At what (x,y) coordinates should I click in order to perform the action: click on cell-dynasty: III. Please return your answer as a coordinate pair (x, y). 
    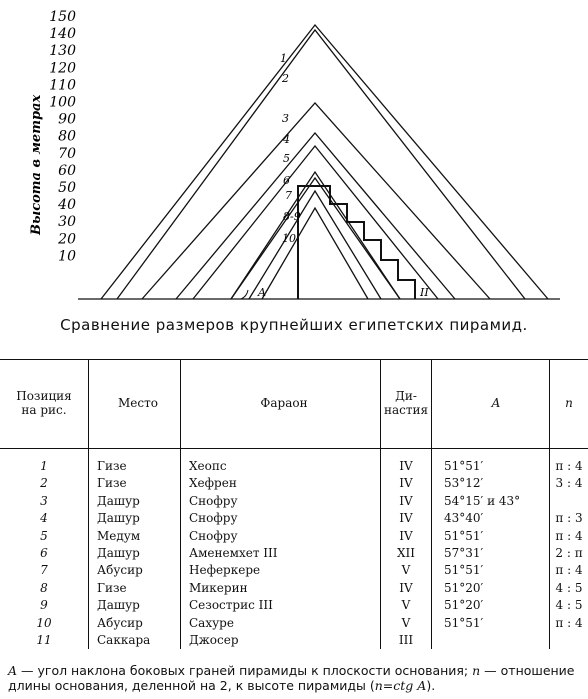
    Looking at the image, I should click on (406, 641).